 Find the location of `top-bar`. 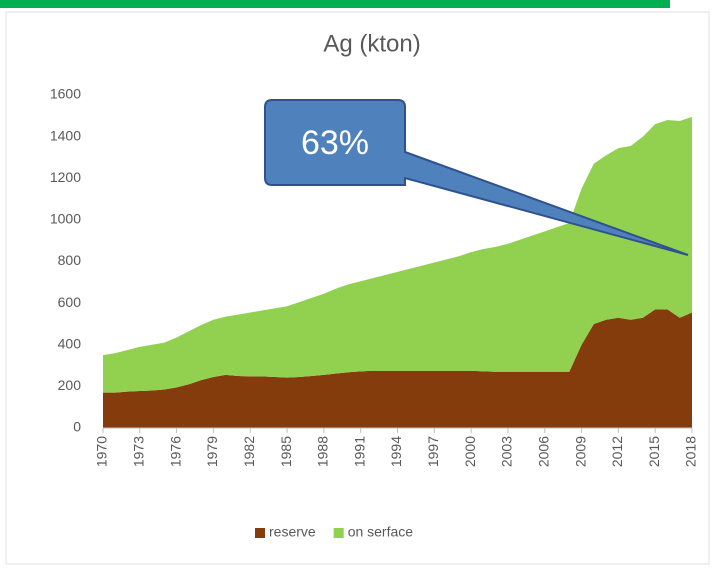

top-bar is located at coordinates (335, 4).